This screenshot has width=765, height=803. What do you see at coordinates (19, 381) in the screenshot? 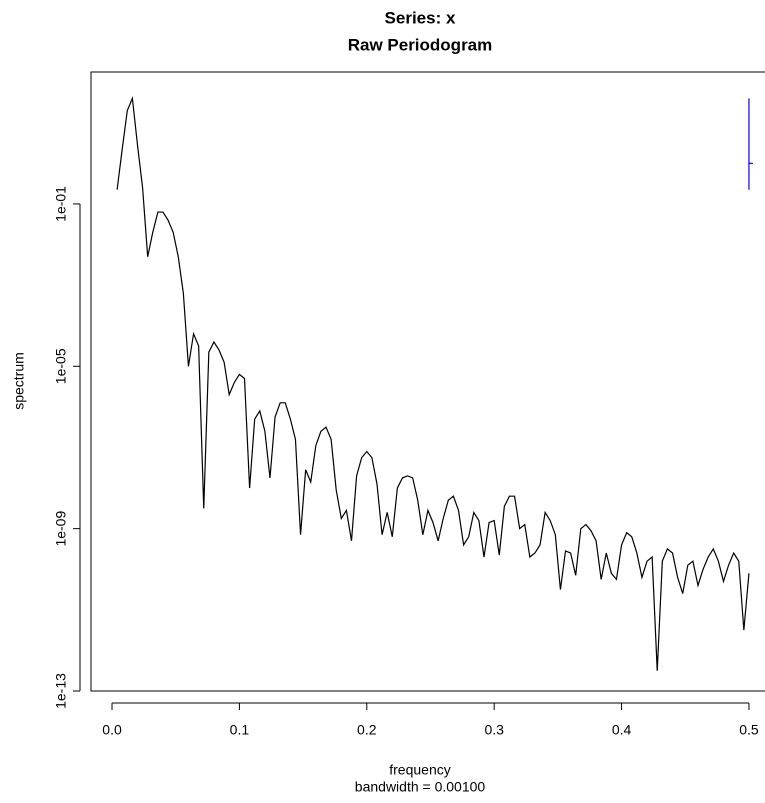
I see `y-axis-label: spectrum` at bounding box center [19, 381].